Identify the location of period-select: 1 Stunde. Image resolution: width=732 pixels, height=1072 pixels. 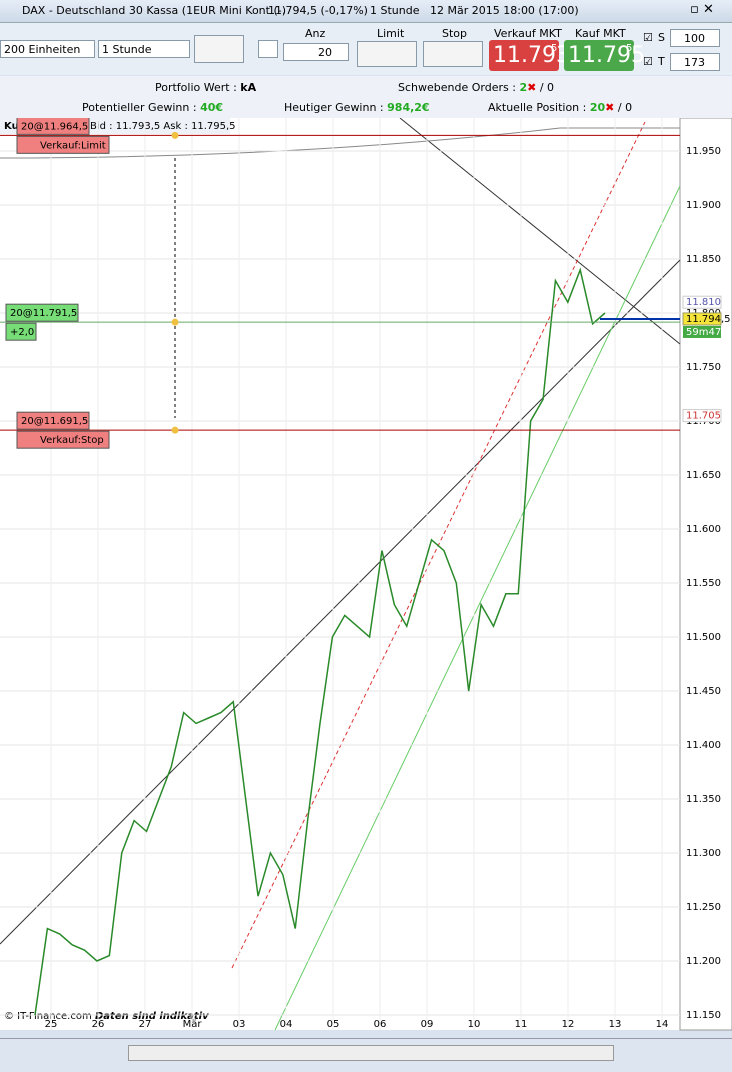
(144, 49).